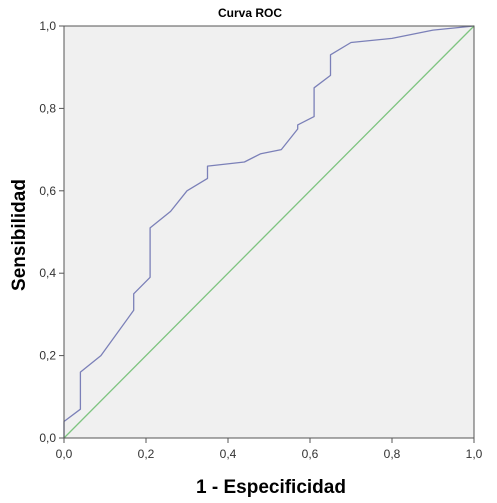 The height and width of the screenshot is (503, 497). I want to click on y-tick-label: 1,0, so click(47, 26).